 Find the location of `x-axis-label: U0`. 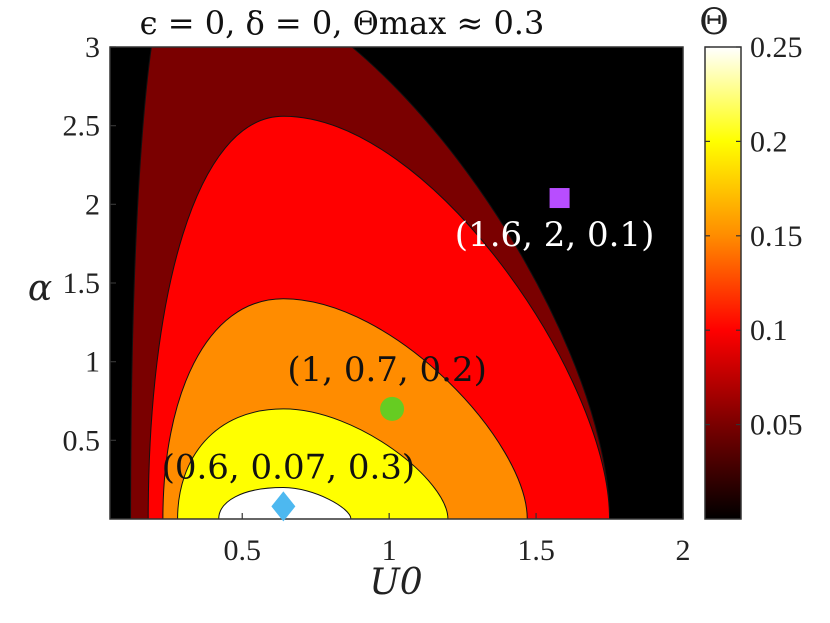

x-axis-label: U0 is located at coordinates (395, 582).